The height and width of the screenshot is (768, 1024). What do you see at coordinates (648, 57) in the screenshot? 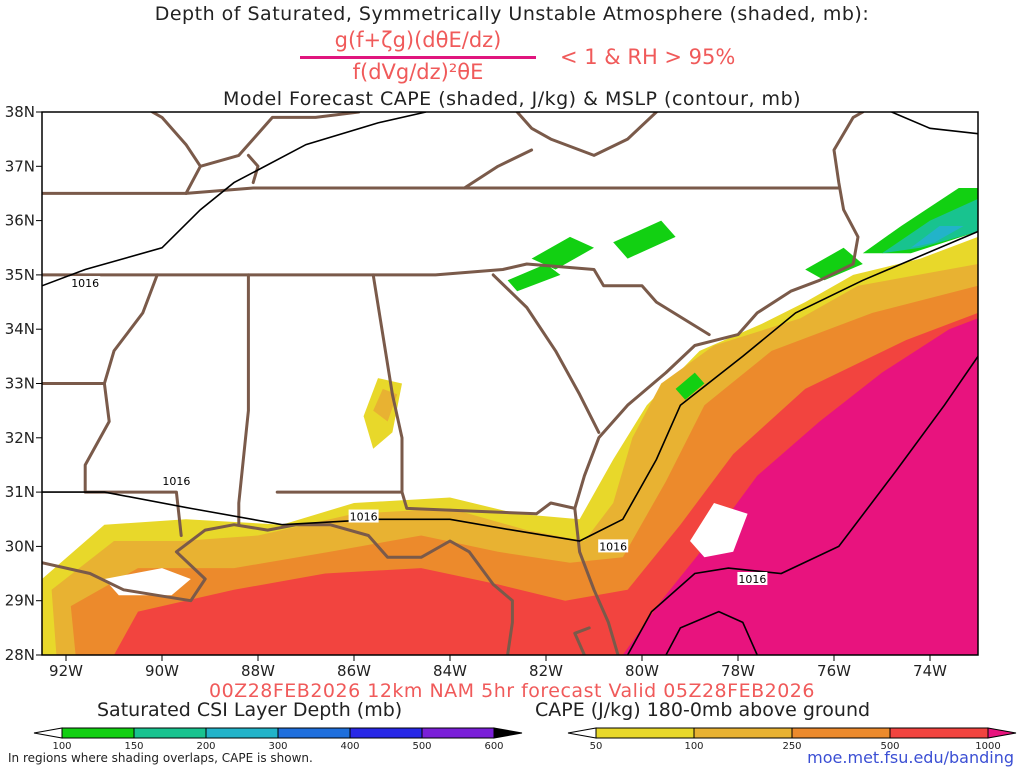
I see `formula-condition: < 1 & RH > 95%` at bounding box center [648, 57].